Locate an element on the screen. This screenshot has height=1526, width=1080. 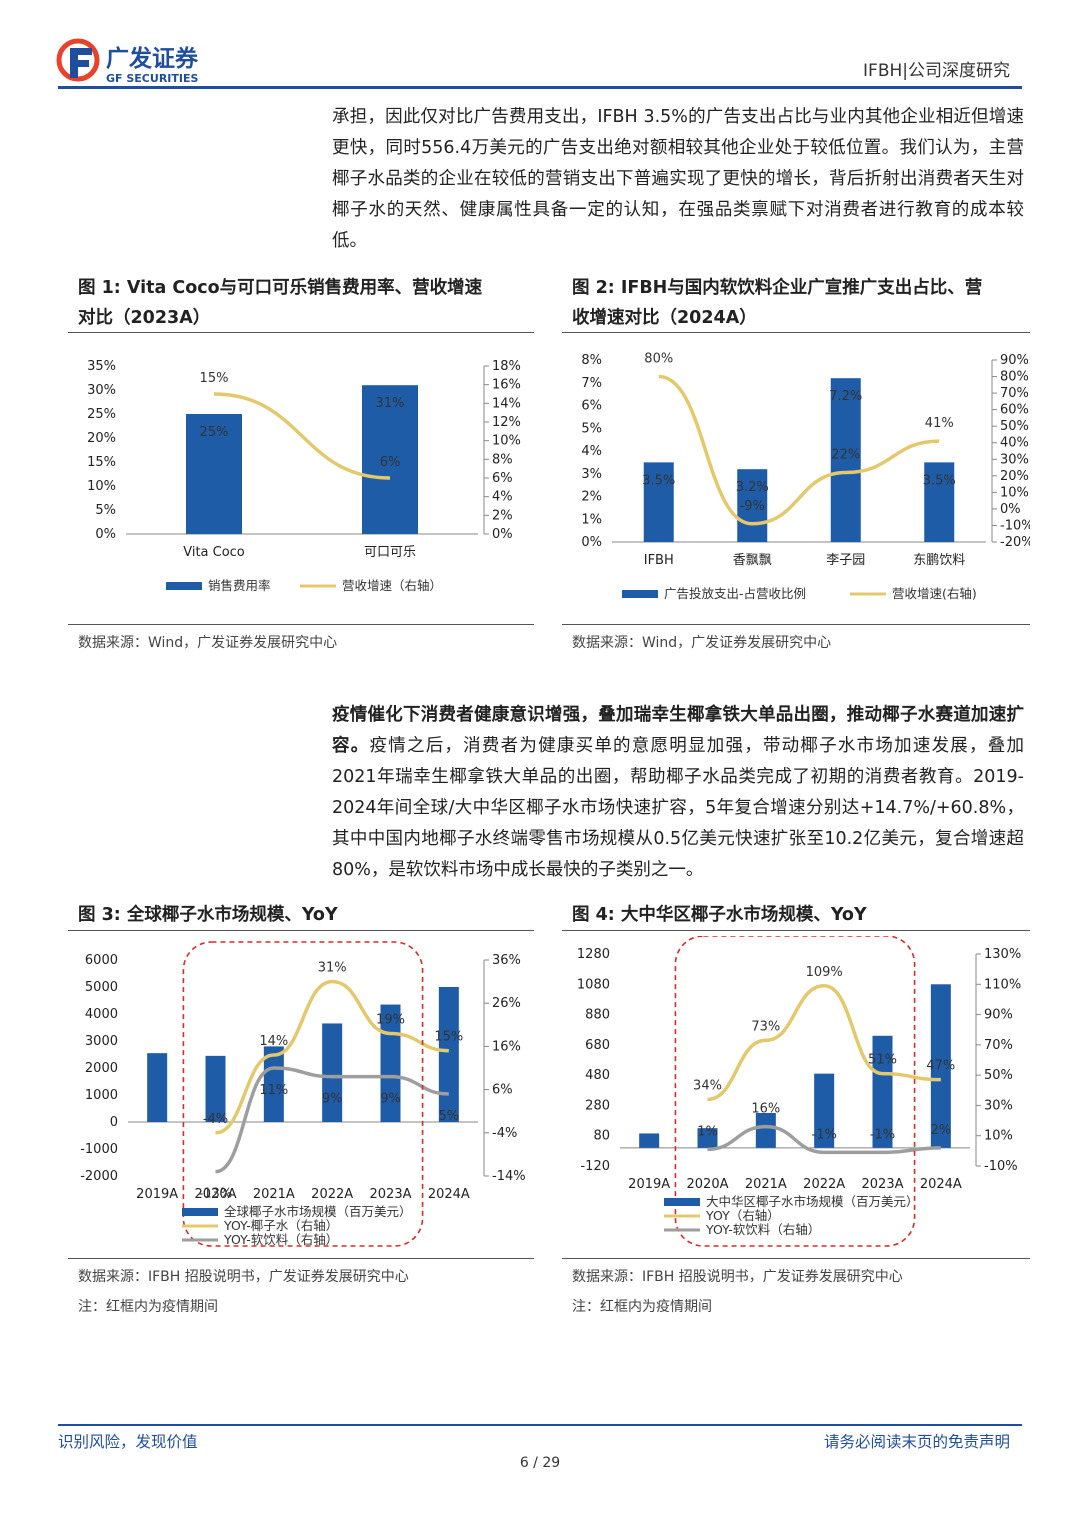
figure-3-rule is located at coordinates (301, 930).